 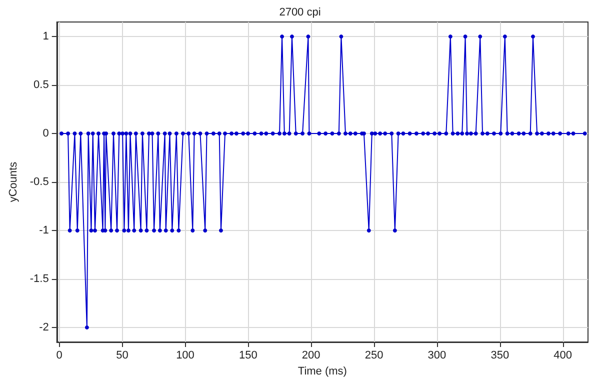 What do you see at coordinates (311, 356) in the screenshot?
I see `x-tick-label: 200` at bounding box center [311, 356].